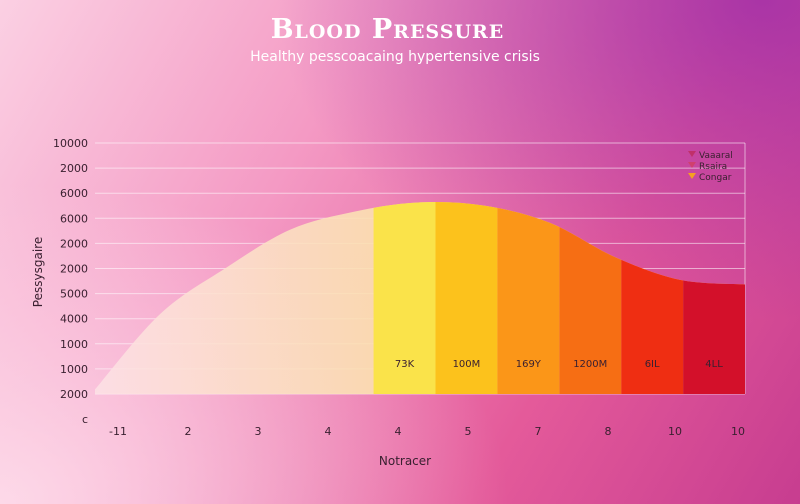  I want to click on band-label: 6IL, so click(652, 364).